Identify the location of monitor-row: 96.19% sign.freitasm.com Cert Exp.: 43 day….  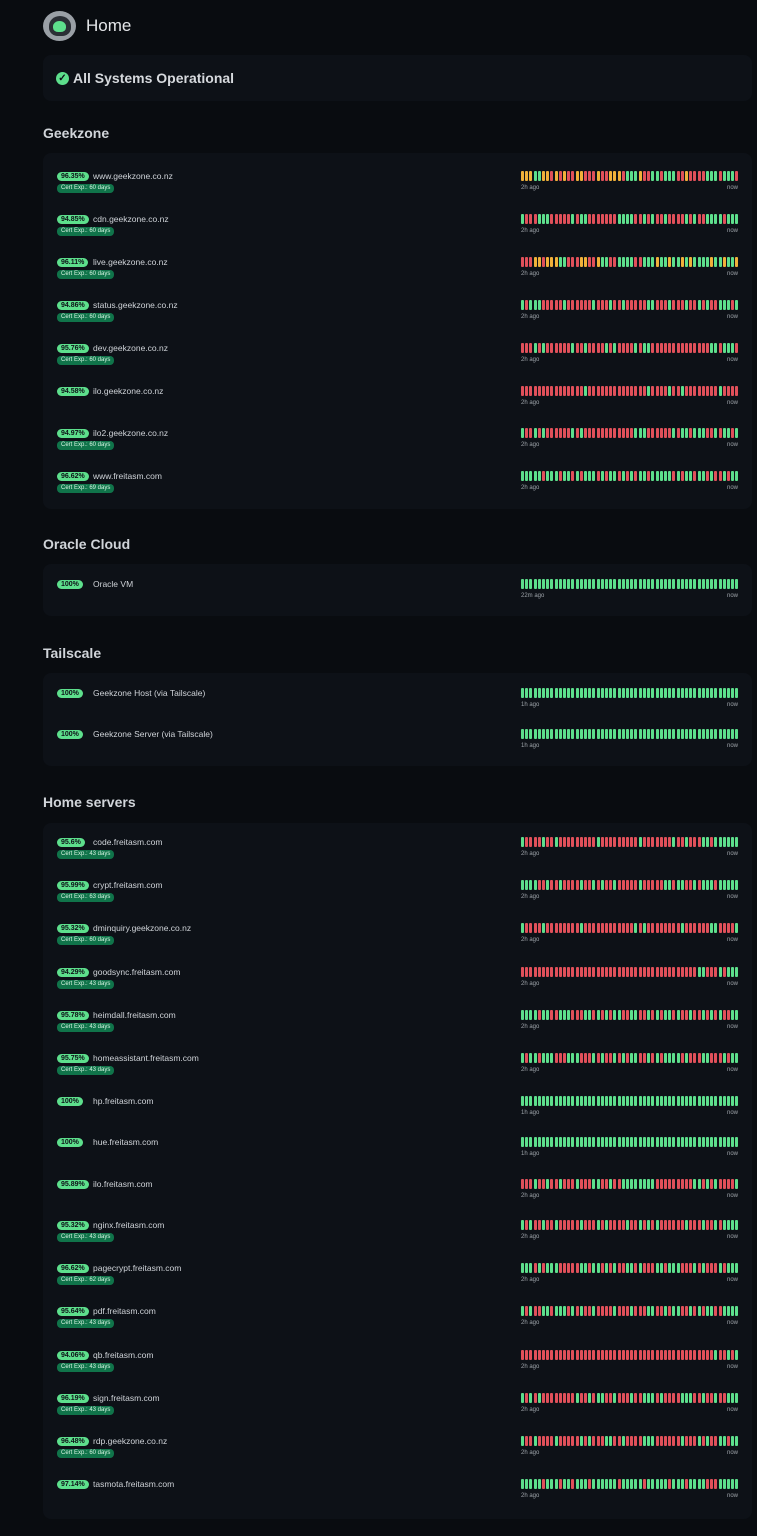
(397, 1413).